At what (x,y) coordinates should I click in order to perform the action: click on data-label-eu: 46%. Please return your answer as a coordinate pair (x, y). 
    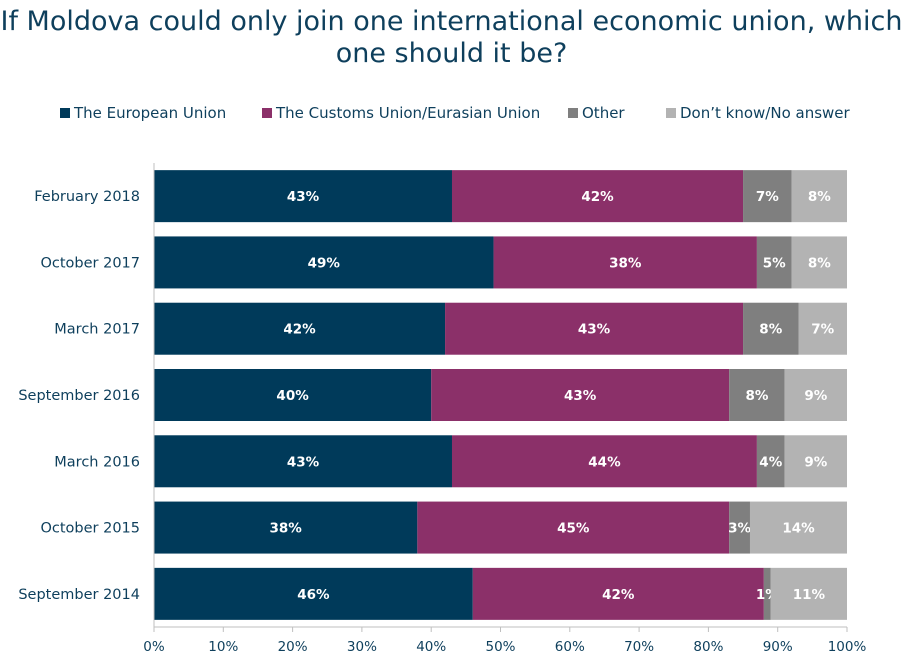
    Looking at the image, I should click on (313, 595).